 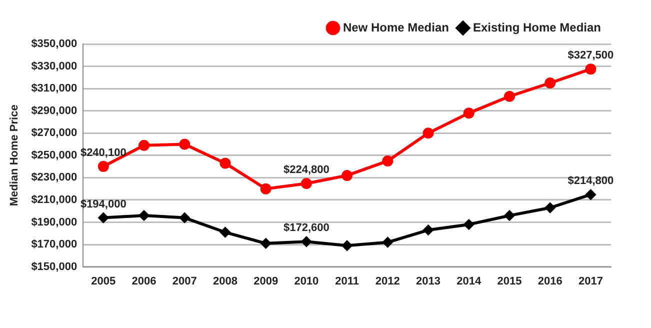 I want to click on x-tick-label: 2014, so click(x=469, y=281).